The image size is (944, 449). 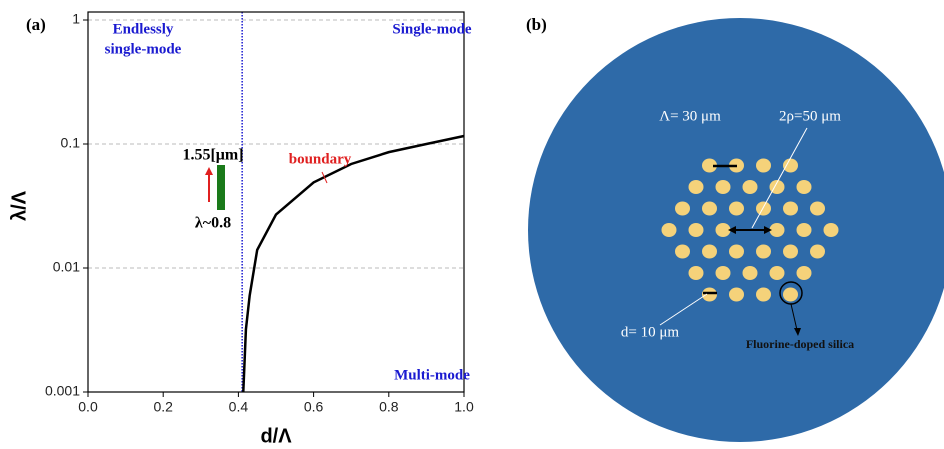 What do you see at coordinates (66, 267) in the screenshot?
I see `y-tick-label: 0.01` at bounding box center [66, 267].